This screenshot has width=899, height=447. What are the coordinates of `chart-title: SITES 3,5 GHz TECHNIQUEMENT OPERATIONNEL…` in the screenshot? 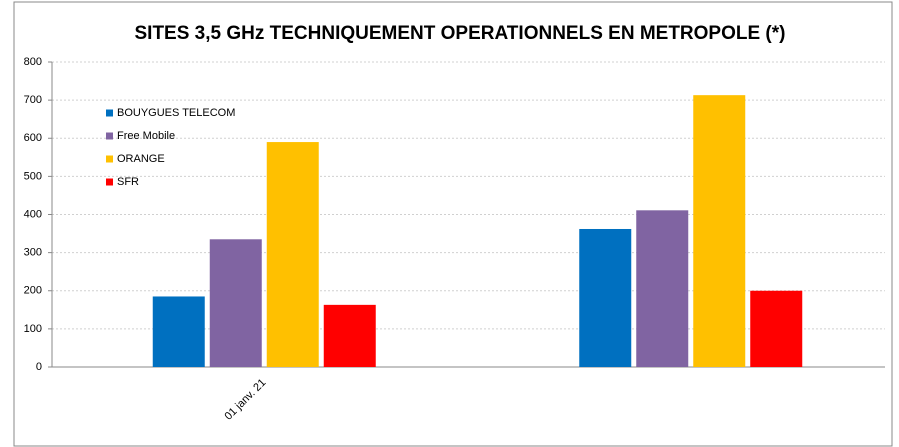 It's located at (460, 33).